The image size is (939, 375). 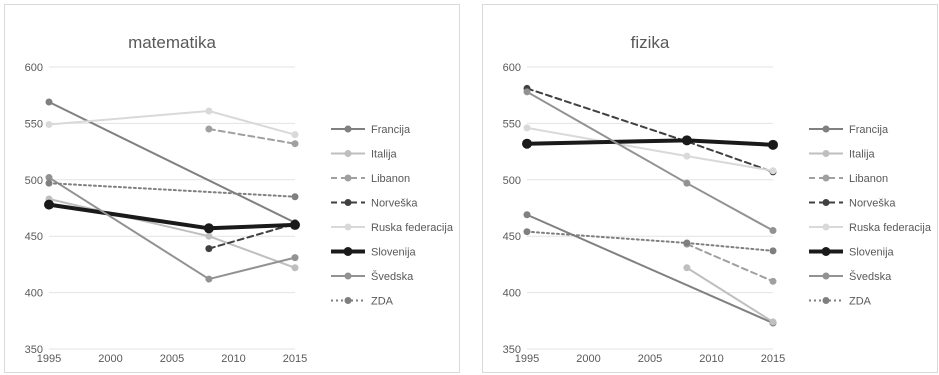 What do you see at coordinates (711, 359) in the screenshot?
I see `x-tick-label: 2010` at bounding box center [711, 359].